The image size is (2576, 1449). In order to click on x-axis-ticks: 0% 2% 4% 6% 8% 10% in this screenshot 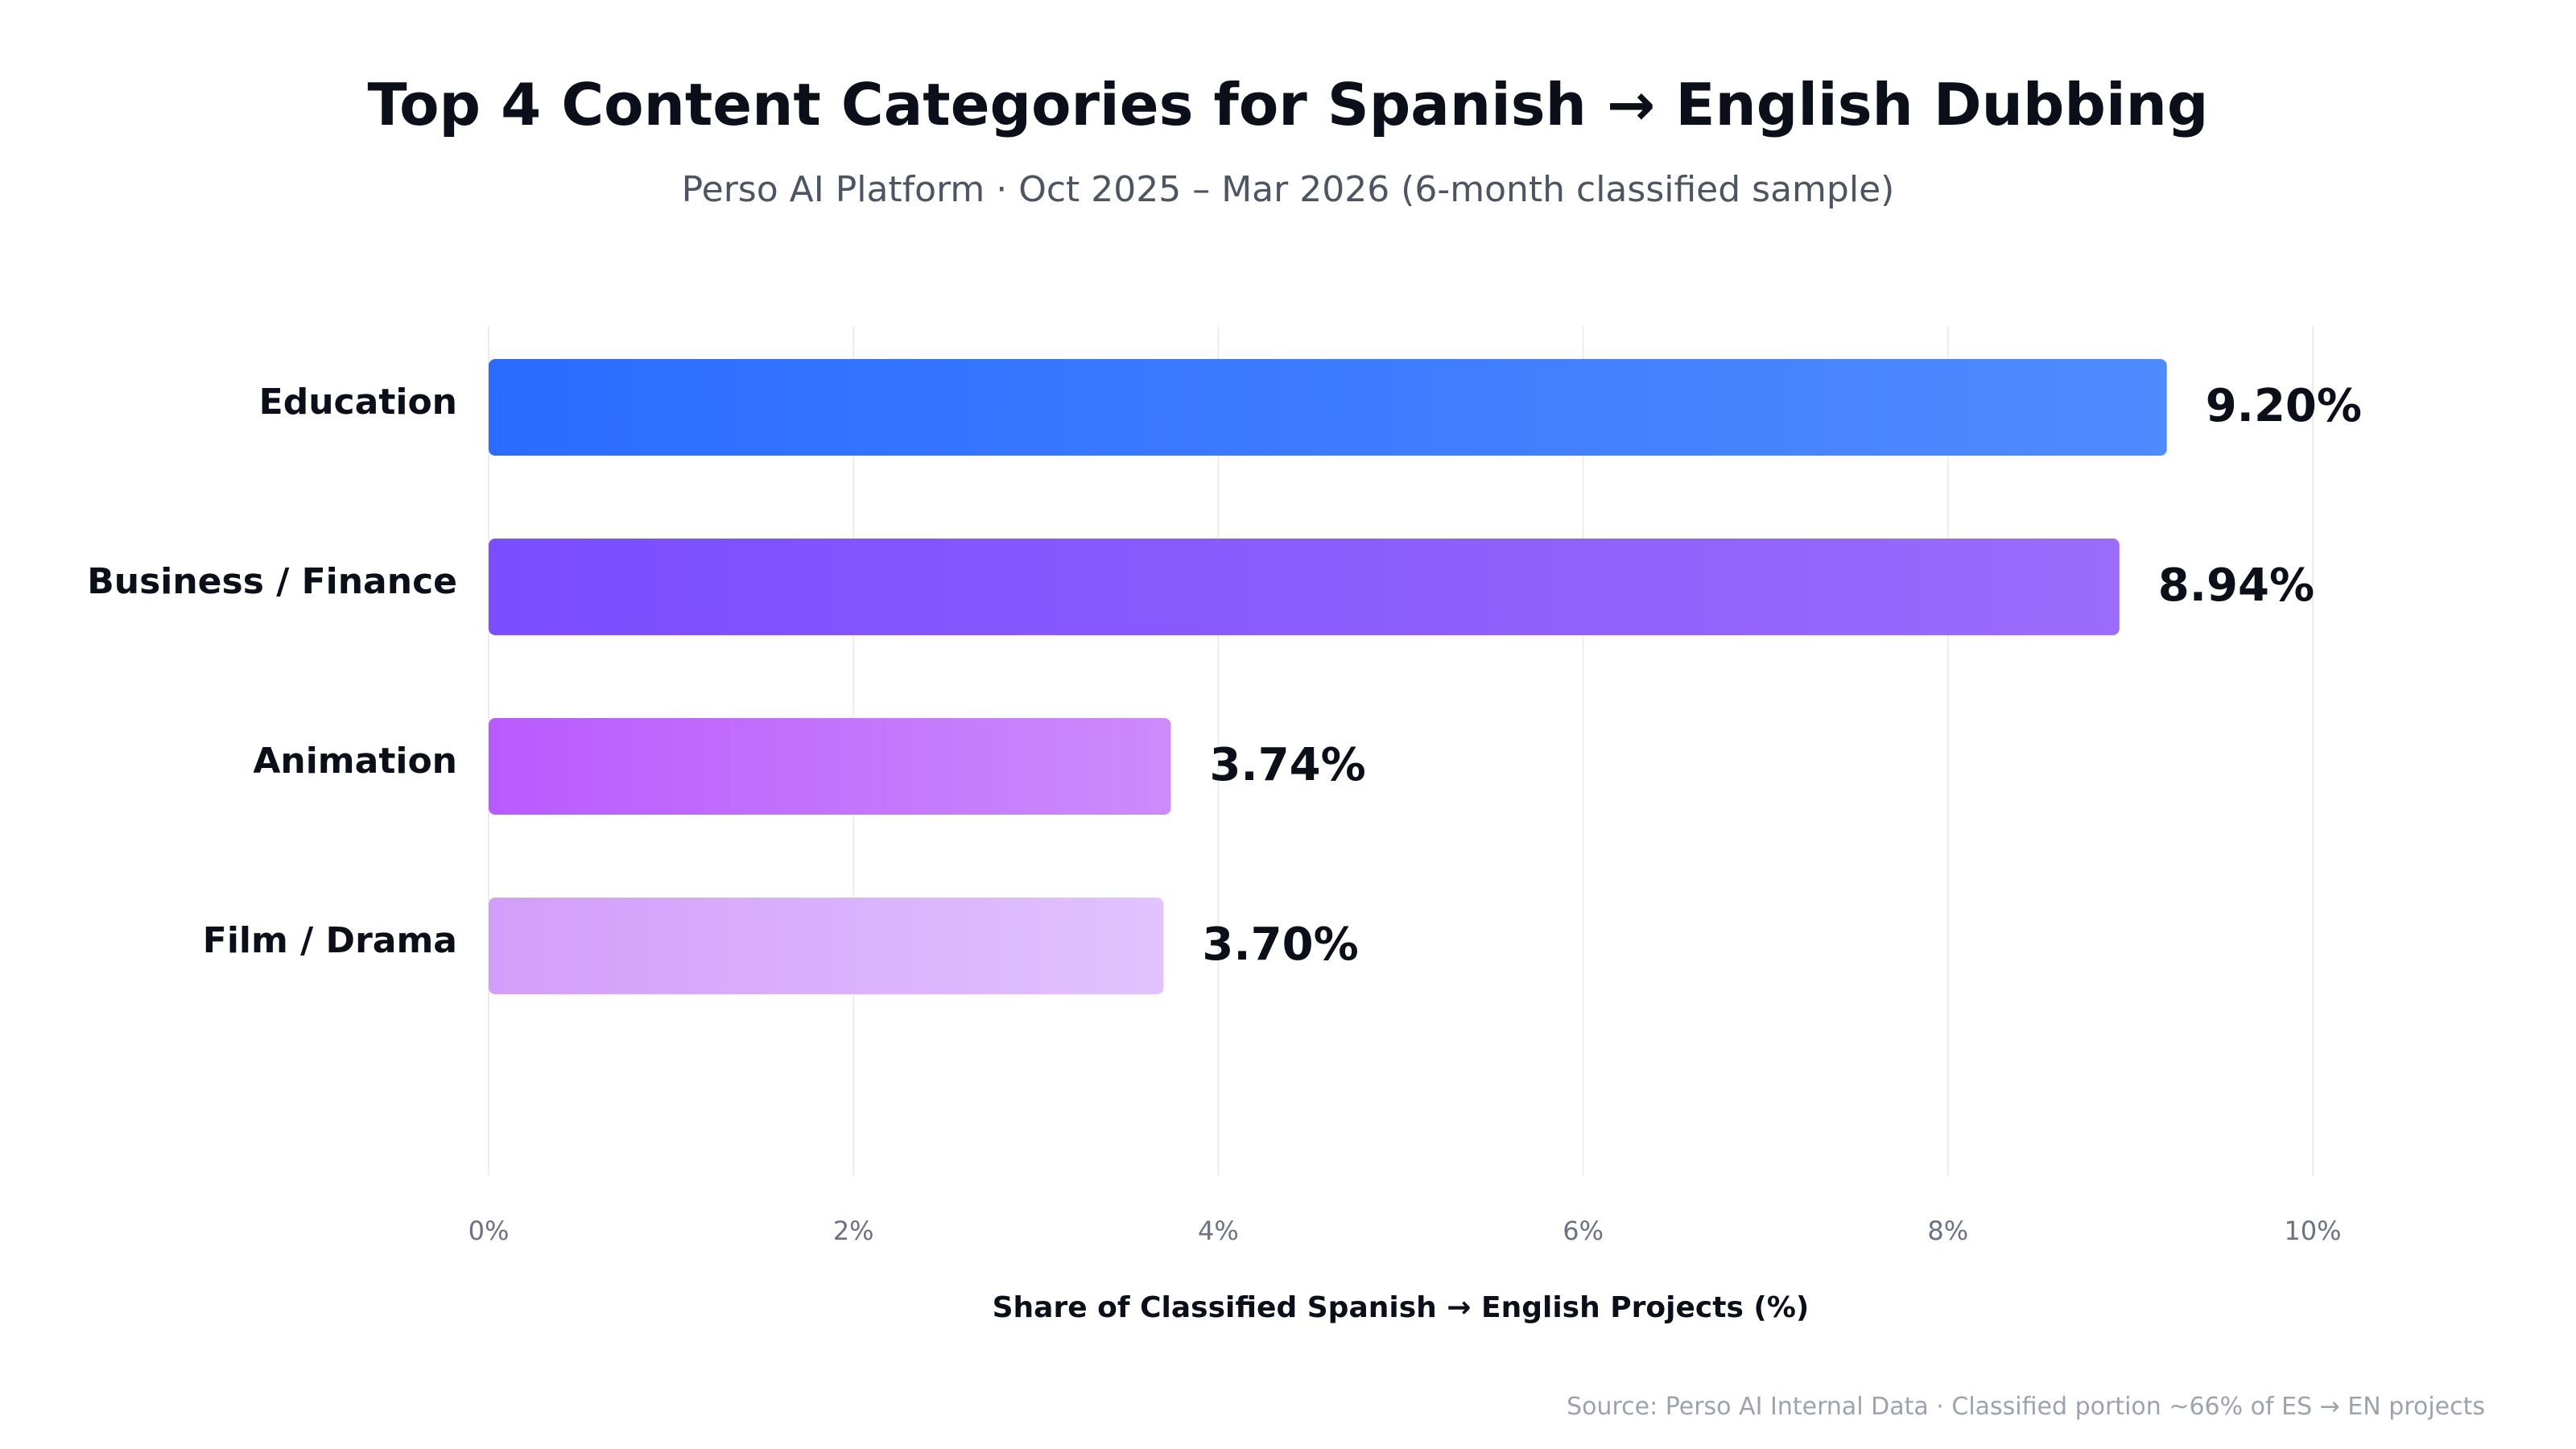, I will do `click(1405, 1231)`.